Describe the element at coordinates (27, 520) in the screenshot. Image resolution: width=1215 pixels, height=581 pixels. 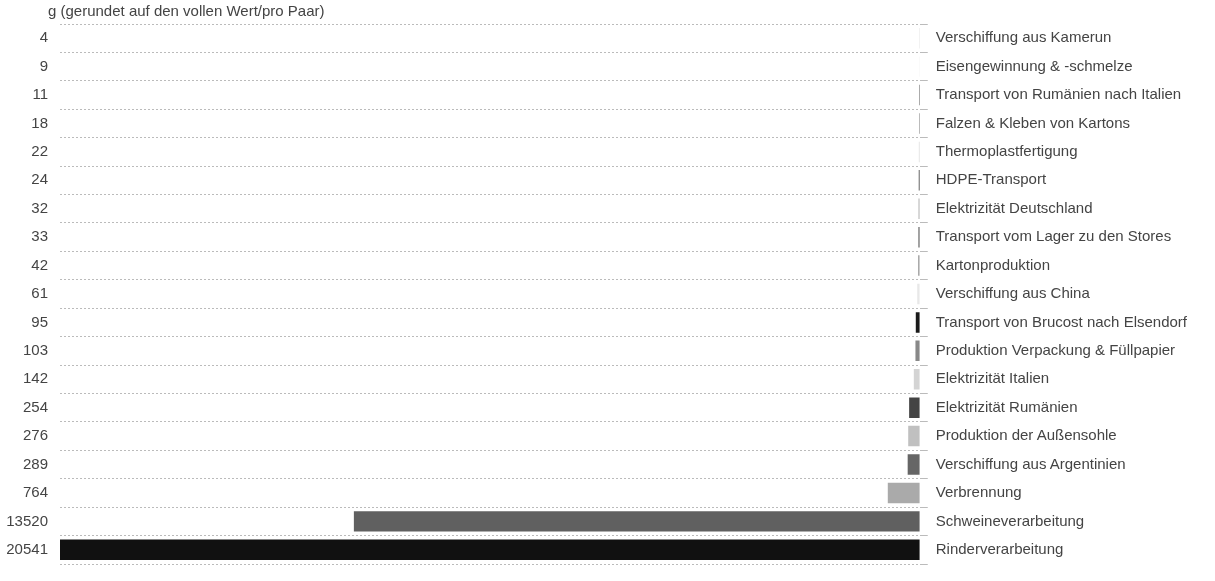
I see `data-label: 13520` at that location.